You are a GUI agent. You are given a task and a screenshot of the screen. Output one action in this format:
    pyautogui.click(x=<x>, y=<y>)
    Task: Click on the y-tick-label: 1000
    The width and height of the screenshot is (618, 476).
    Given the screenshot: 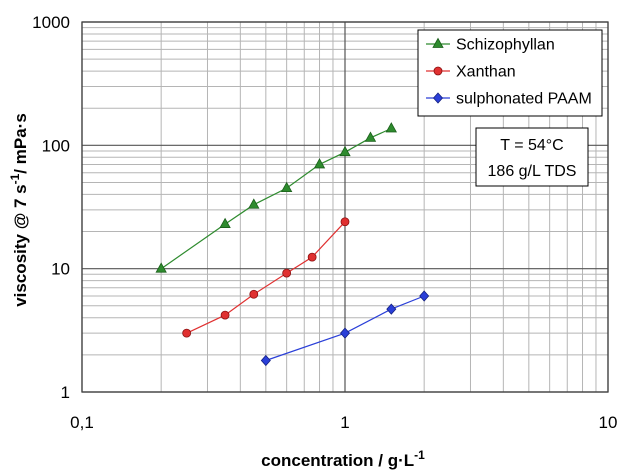 What is the action you would take?
    pyautogui.click(x=51, y=22)
    